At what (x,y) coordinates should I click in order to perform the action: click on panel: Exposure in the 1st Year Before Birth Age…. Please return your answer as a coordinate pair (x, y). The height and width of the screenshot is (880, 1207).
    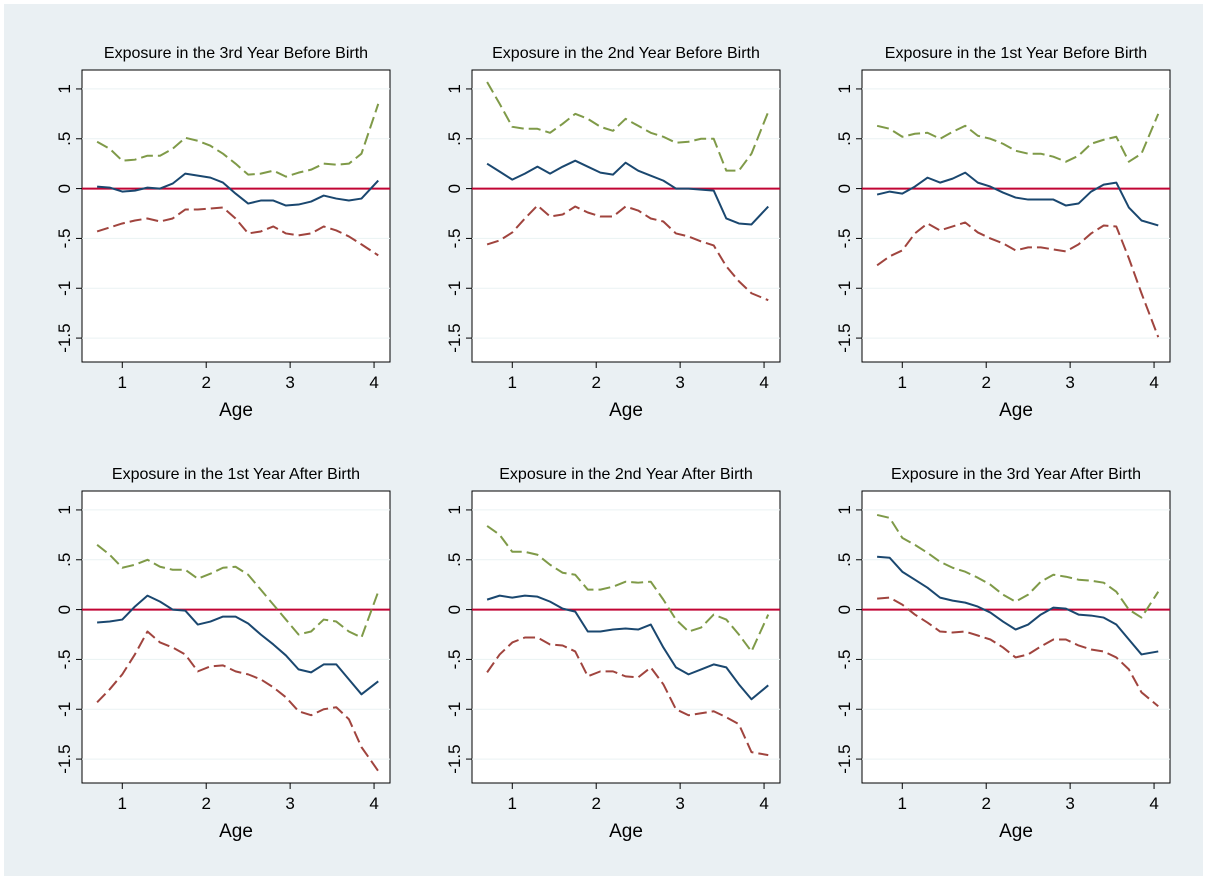
    Looking at the image, I should click on (1003, 233).